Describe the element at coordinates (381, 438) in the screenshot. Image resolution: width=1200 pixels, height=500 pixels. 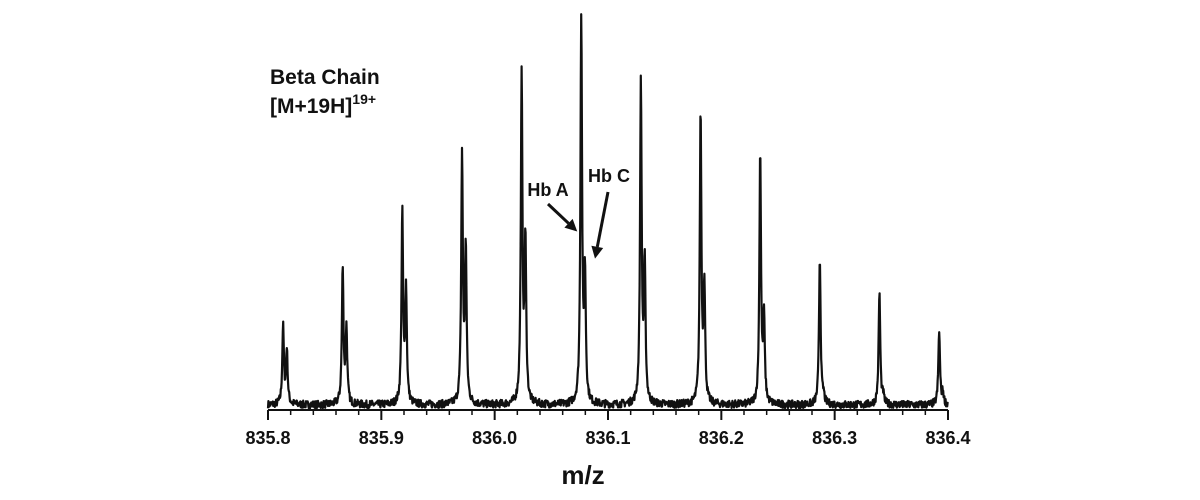
I see `x-tick-label: 835.9` at that location.